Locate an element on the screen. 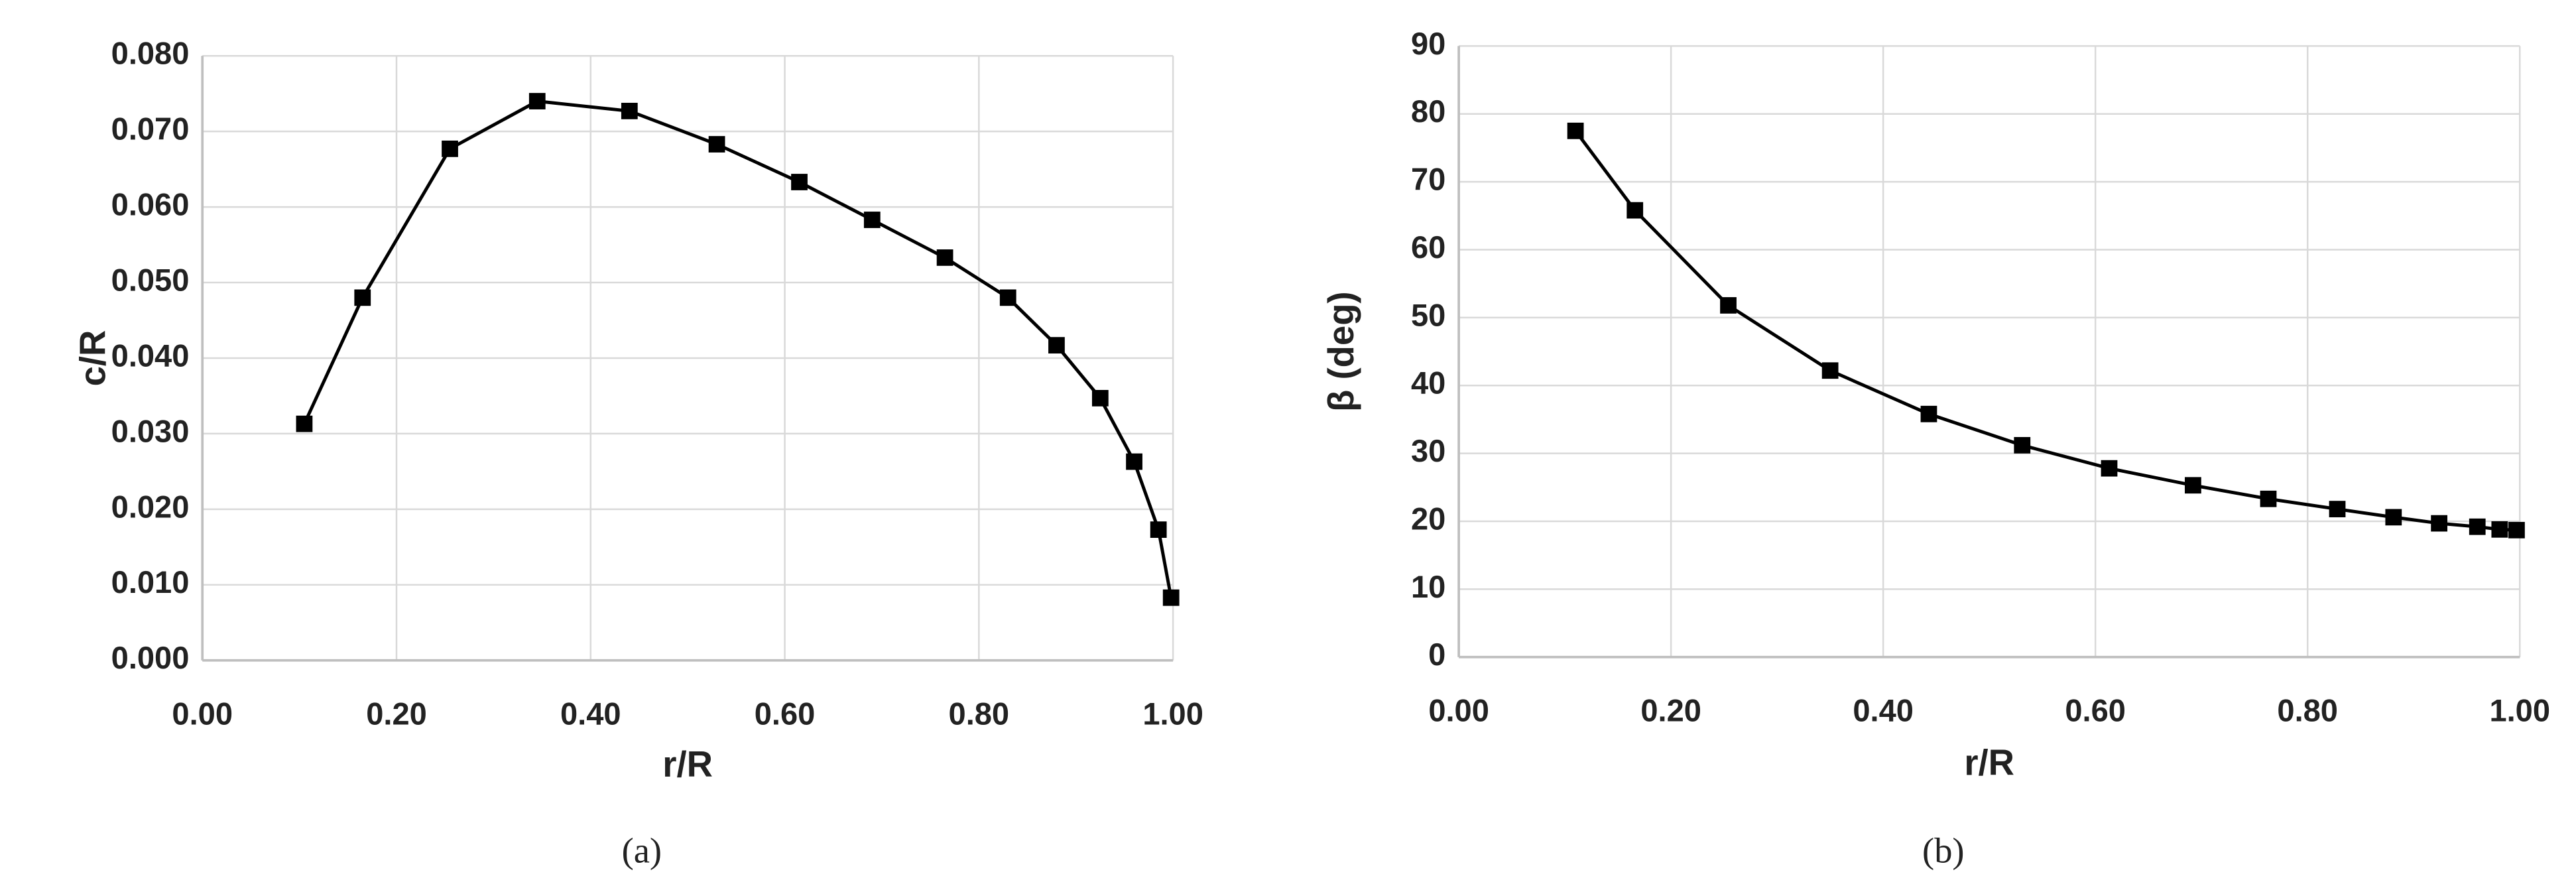  y-tick-label: 40 is located at coordinates (1428, 383).